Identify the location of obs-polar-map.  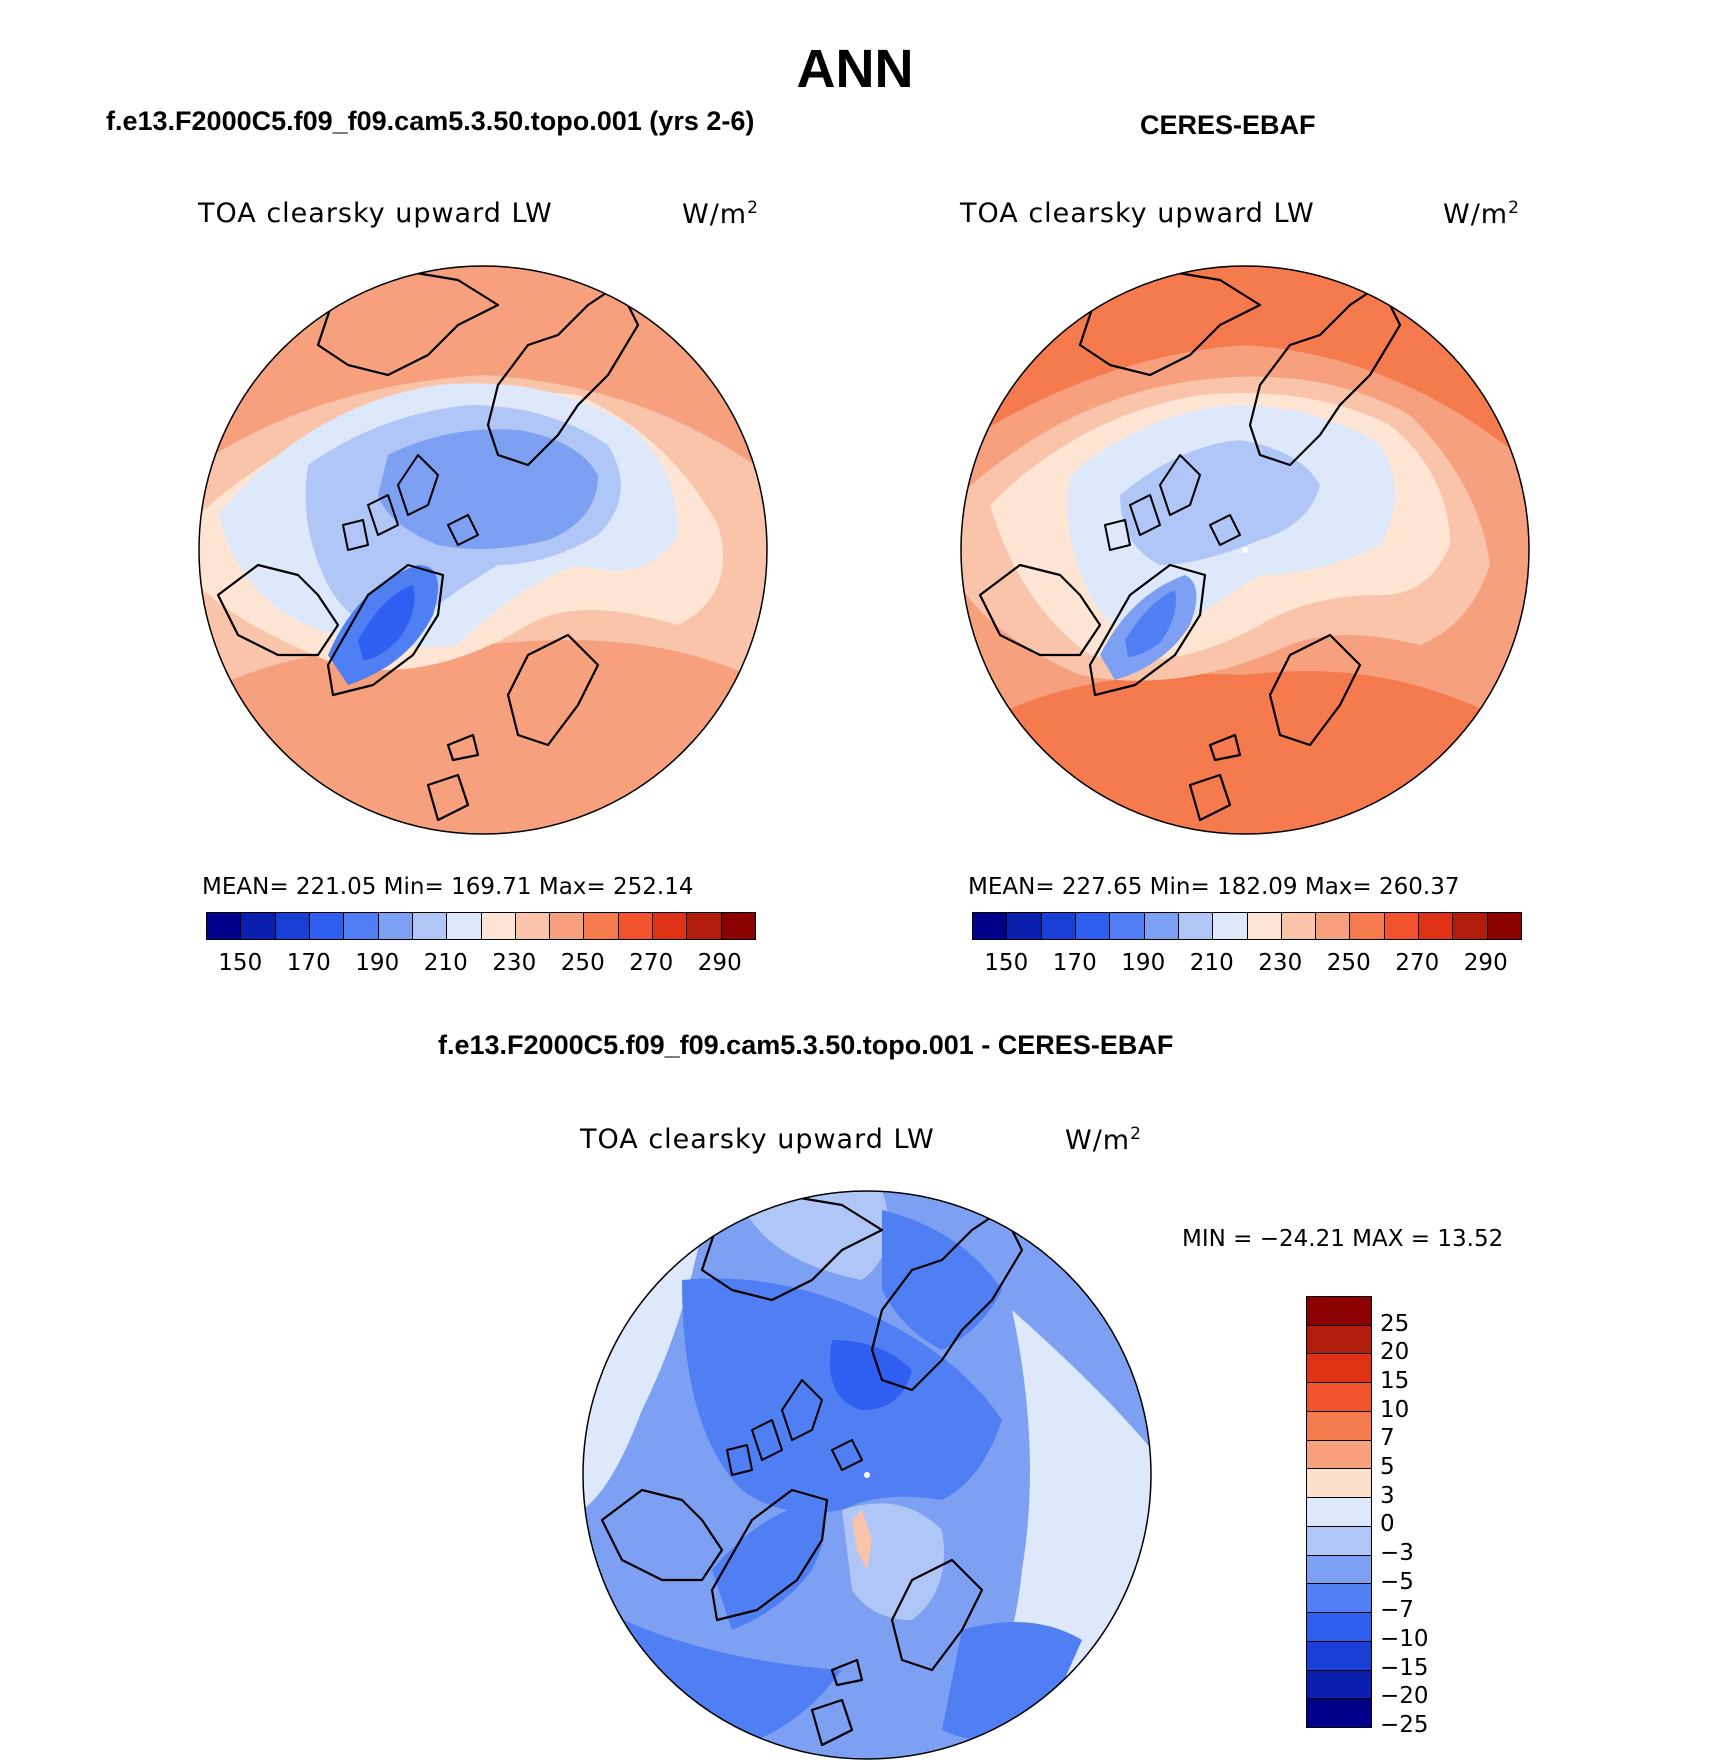
(1245, 550).